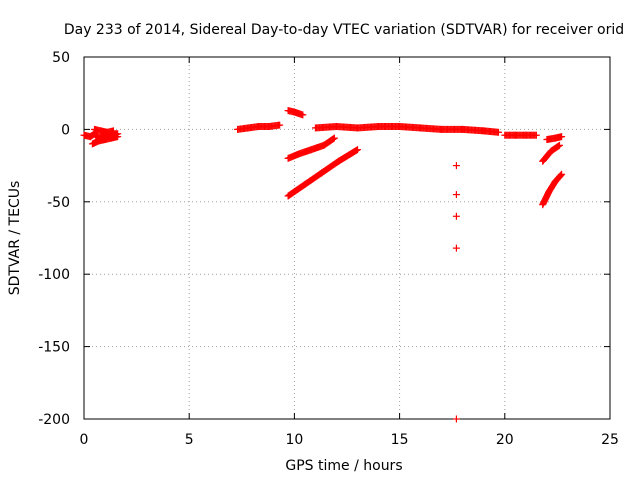  What do you see at coordinates (54, 239) in the screenshot?
I see `y-tick-labels: -200 -150 -100 -50 0 50` at bounding box center [54, 239].